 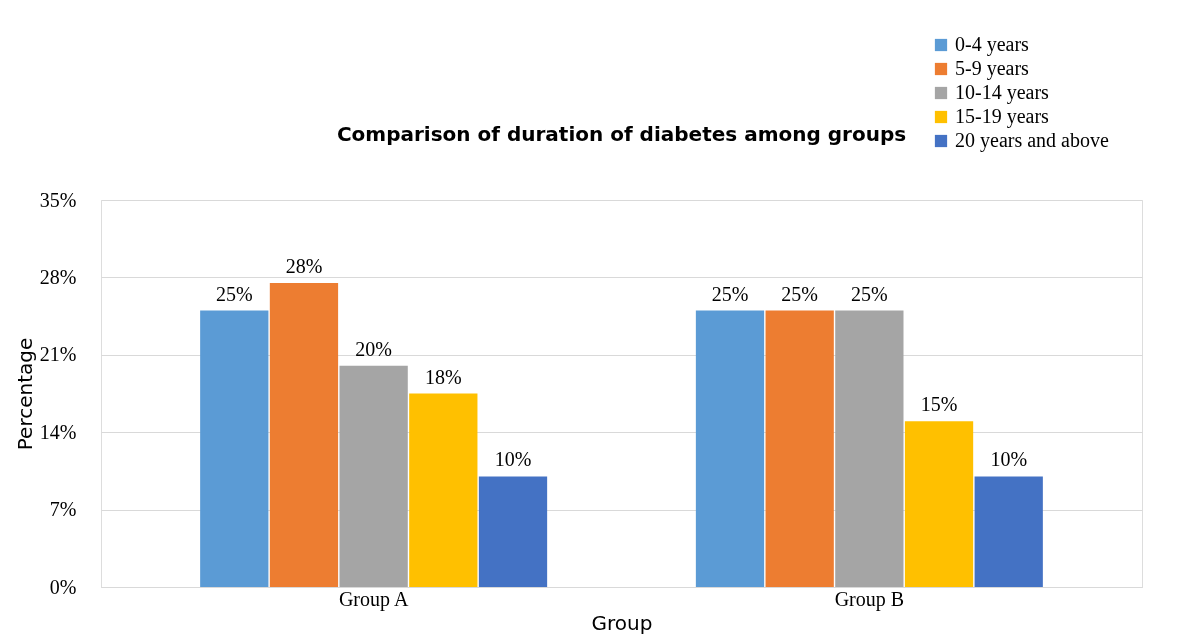 I want to click on data-label: 15%, so click(x=939, y=404).